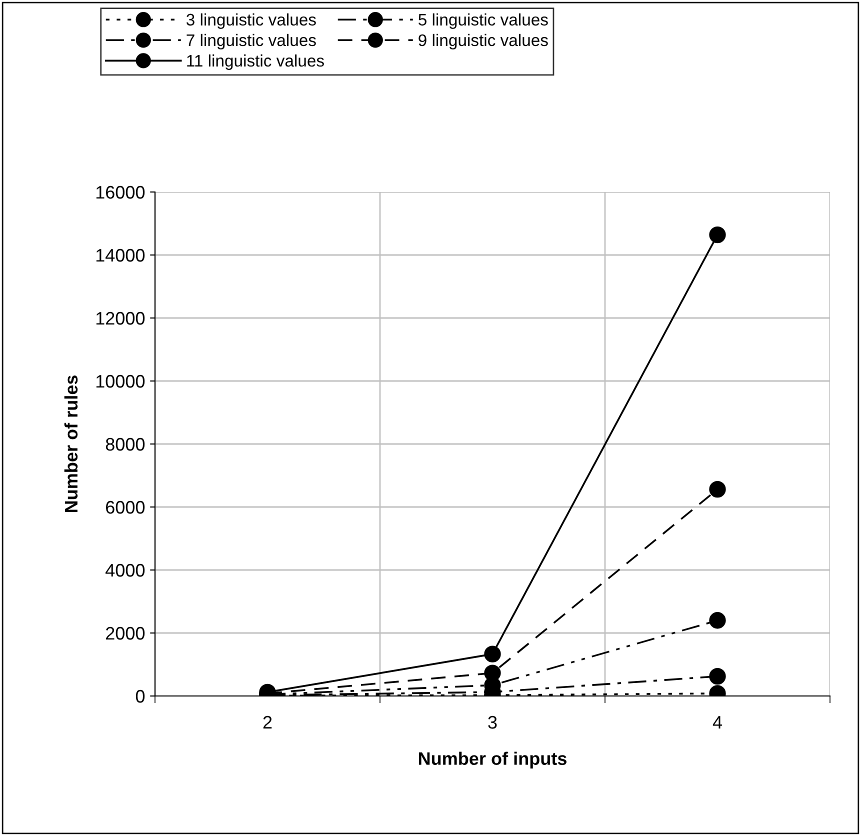  What do you see at coordinates (71, 444) in the screenshot?
I see `y-axis-title: Number of rules` at bounding box center [71, 444].